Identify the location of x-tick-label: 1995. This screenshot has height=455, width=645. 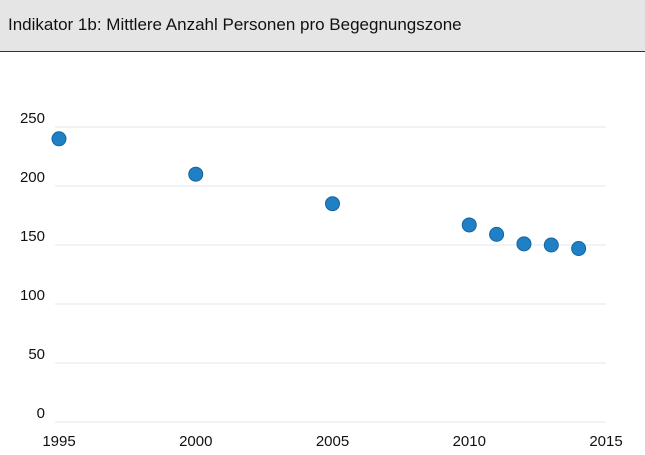
(58, 441).